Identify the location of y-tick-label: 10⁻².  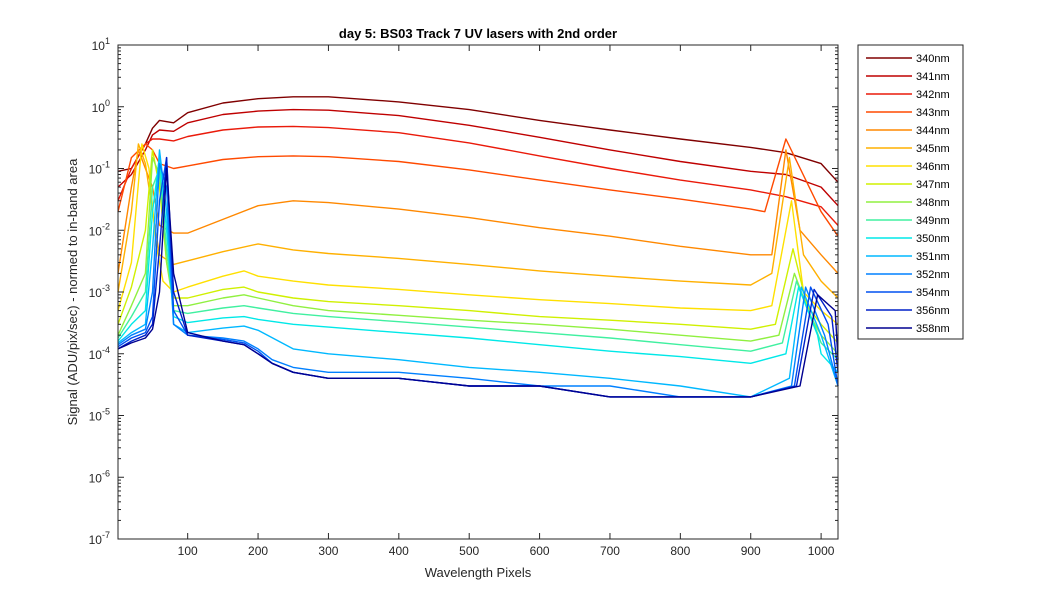
(99, 229).